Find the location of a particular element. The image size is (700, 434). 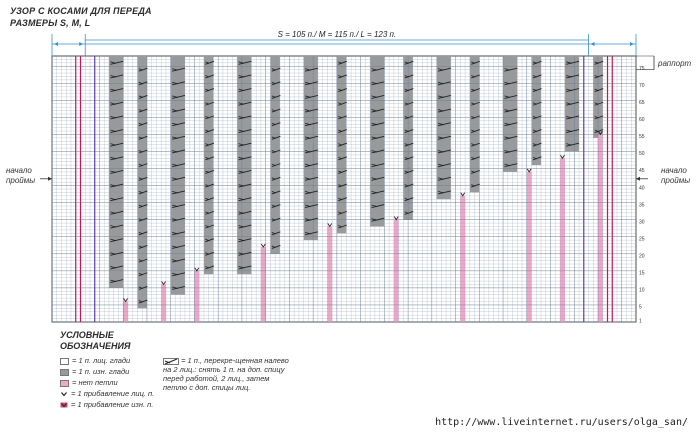

legend-item: = нет петли is located at coordinates (112, 382).